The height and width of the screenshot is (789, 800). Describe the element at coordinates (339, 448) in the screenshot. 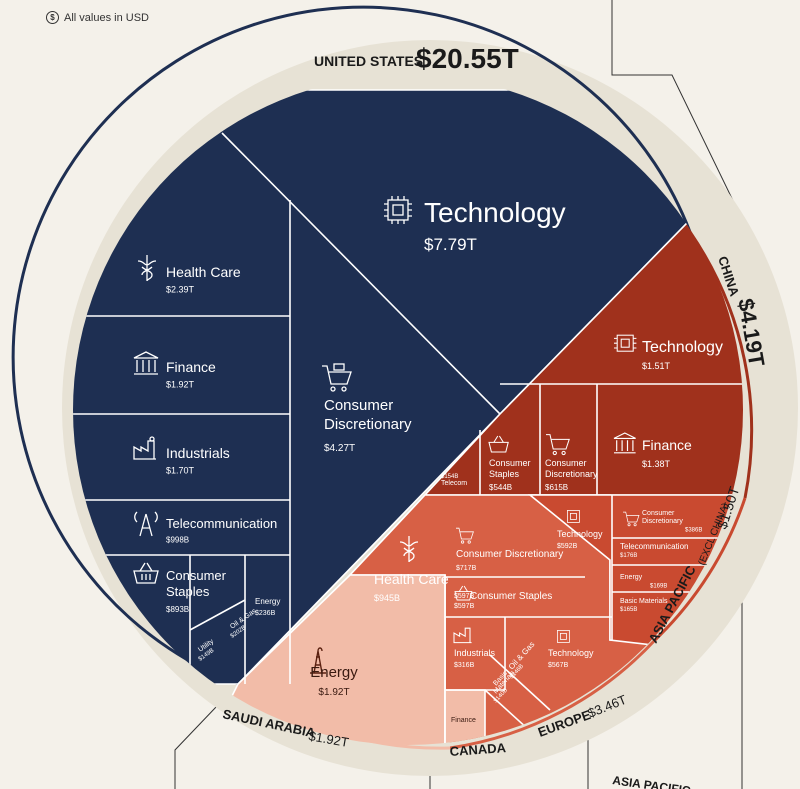

I see `sector-value-label: $4.27T` at that location.